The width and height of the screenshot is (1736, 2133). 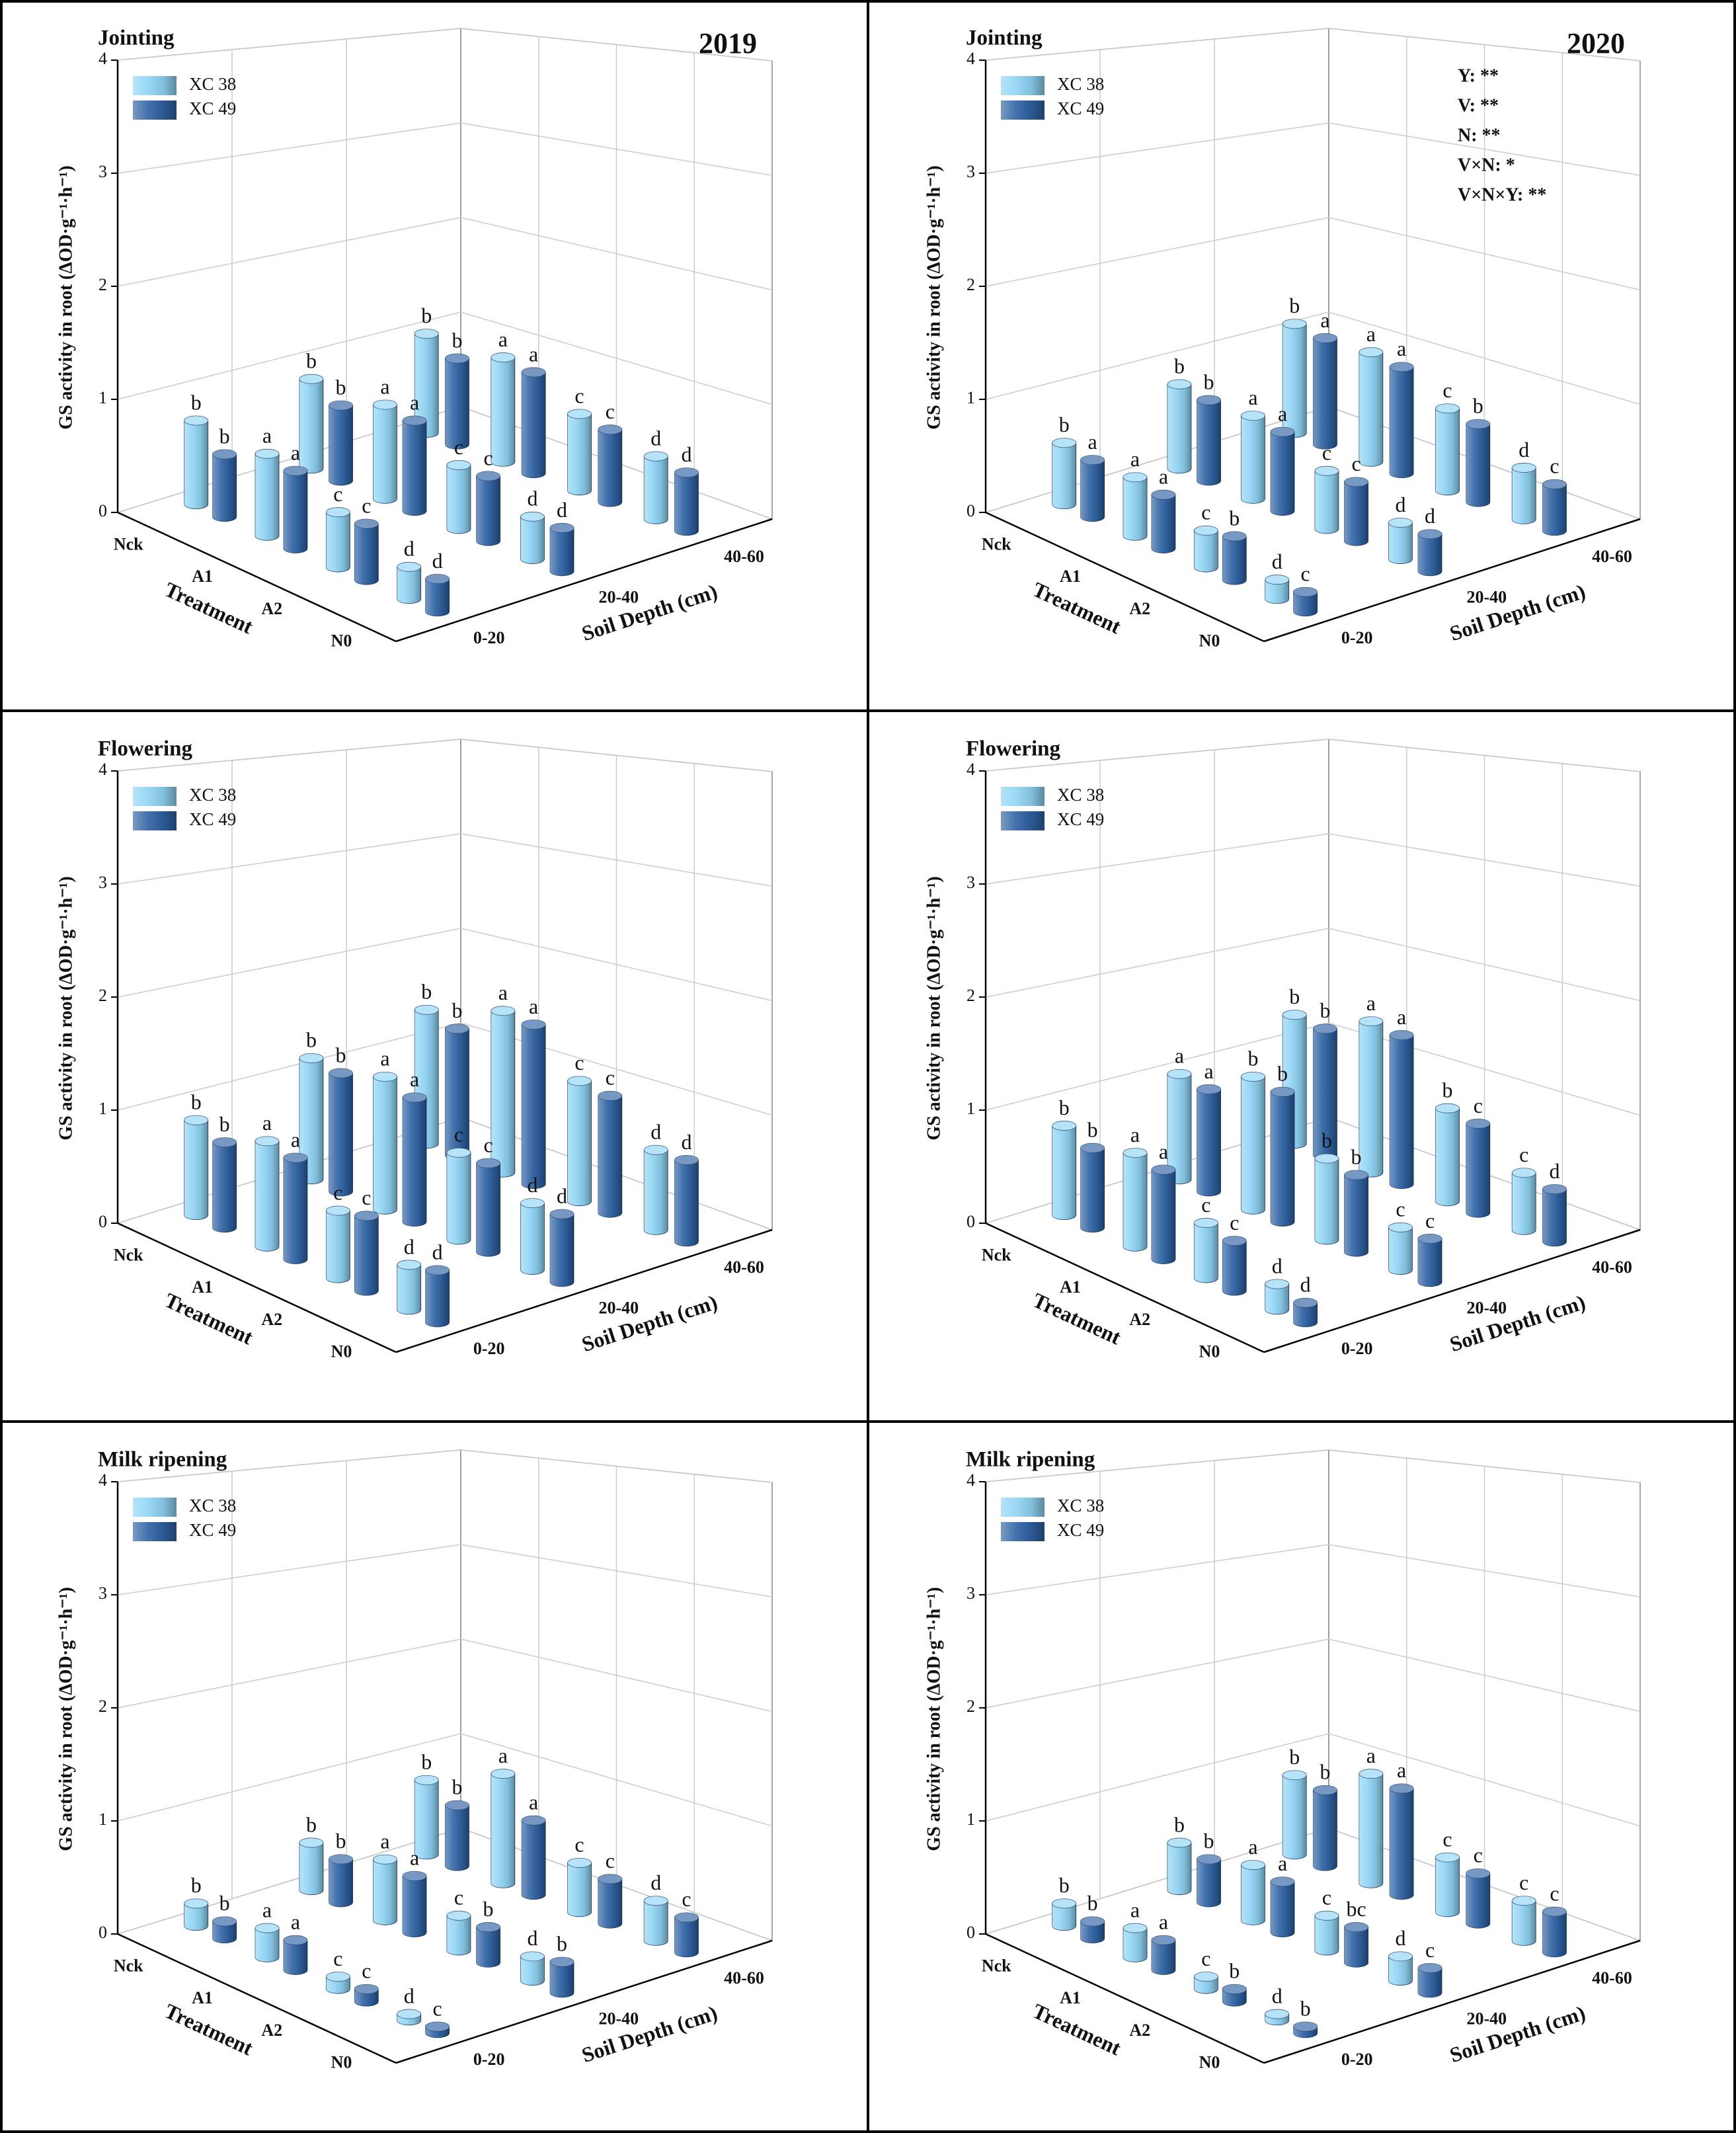 I want to click on stat-annotation: V×N: *, so click(x=1487, y=165).